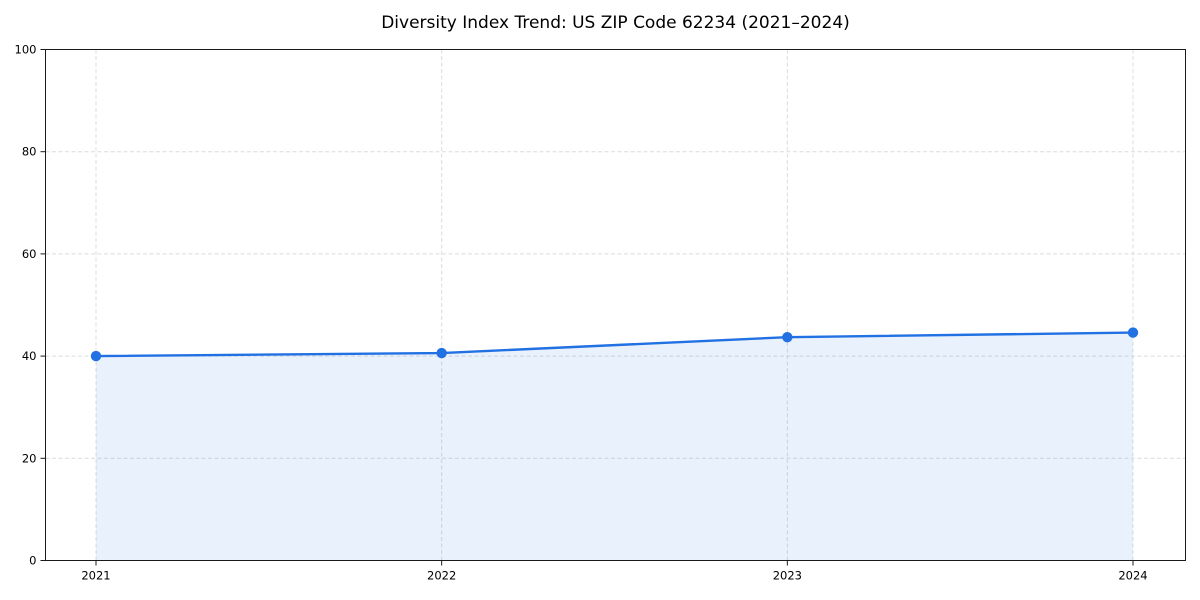 The height and width of the screenshot is (600, 1200). Describe the element at coordinates (1133, 332) in the screenshot. I see `data-point-marker-2024` at that location.